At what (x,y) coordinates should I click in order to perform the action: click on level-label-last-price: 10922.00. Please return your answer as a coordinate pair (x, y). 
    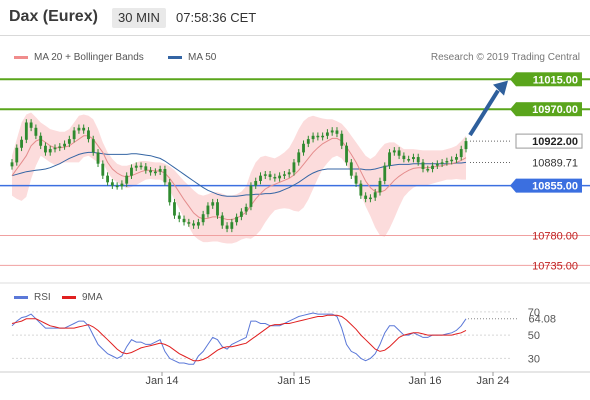
    Looking at the image, I should click on (555, 142).